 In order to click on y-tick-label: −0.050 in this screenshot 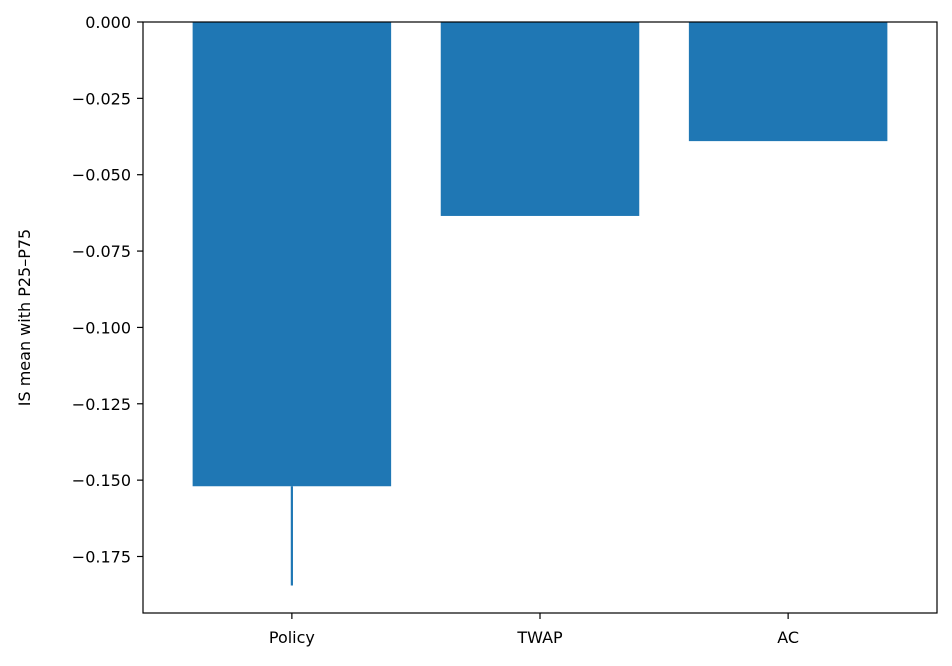, I will do `click(101, 175)`.